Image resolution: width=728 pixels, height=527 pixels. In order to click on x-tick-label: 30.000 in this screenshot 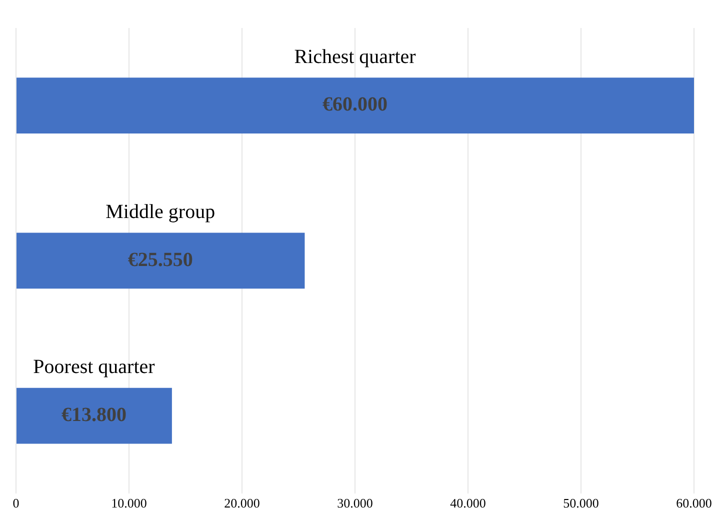, I will do `click(355, 503)`.